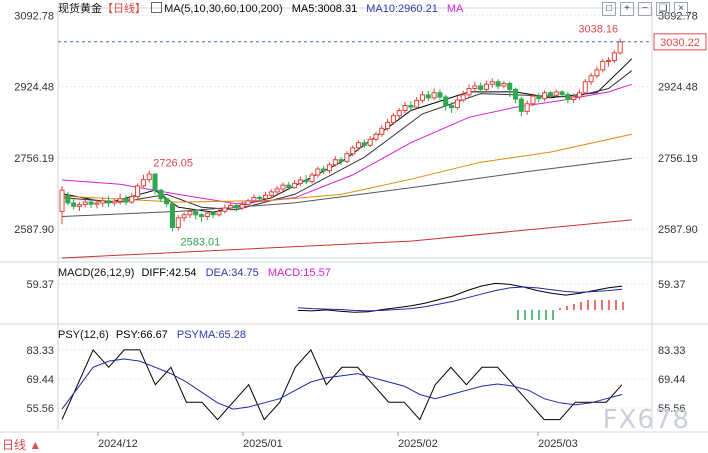 Image resolution: width=708 pixels, height=453 pixels. What do you see at coordinates (609, 9) in the screenshot?
I see `window-icon: □` at bounding box center [609, 9].